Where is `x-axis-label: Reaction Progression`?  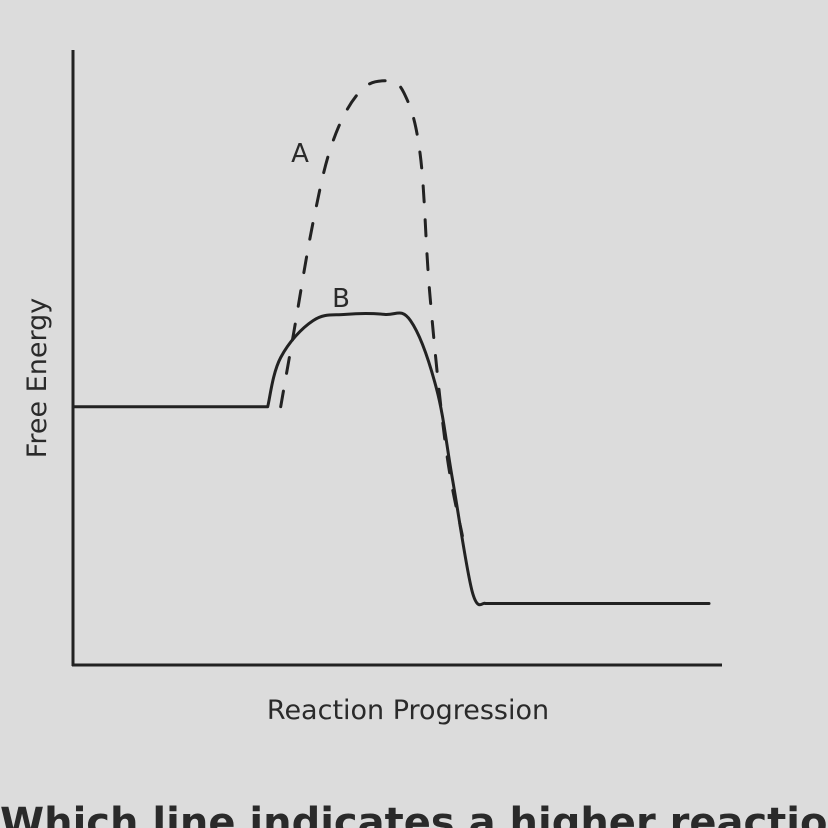
x-axis-label: Reaction Progression is located at coordinates (408, 710).